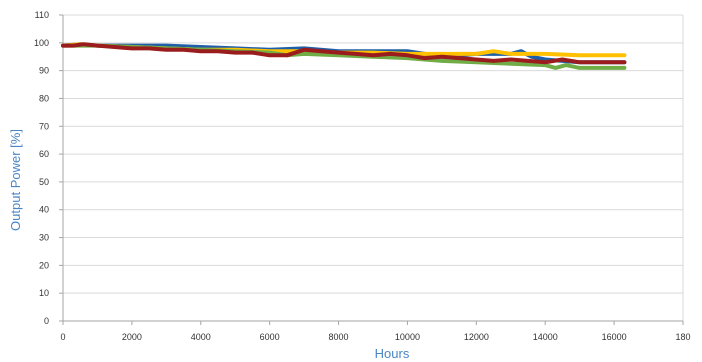 This screenshot has height=362, width=702. Describe the element at coordinates (44, 71) in the screenshot. I see `y-tick-label: 90` at that location.